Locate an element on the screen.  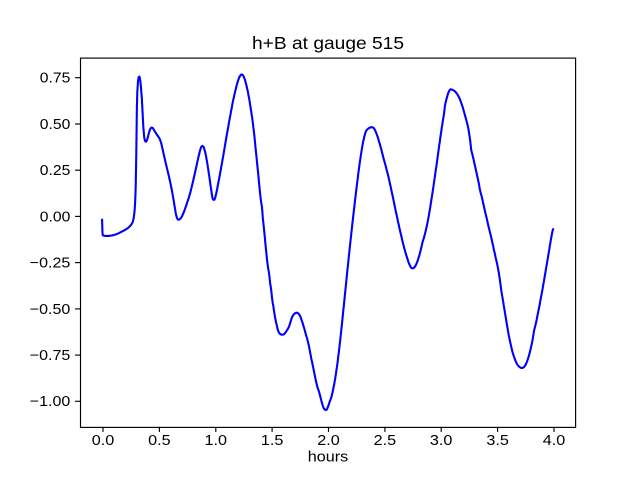
svg-text: 0.00 is located at coordinates (55, 217).